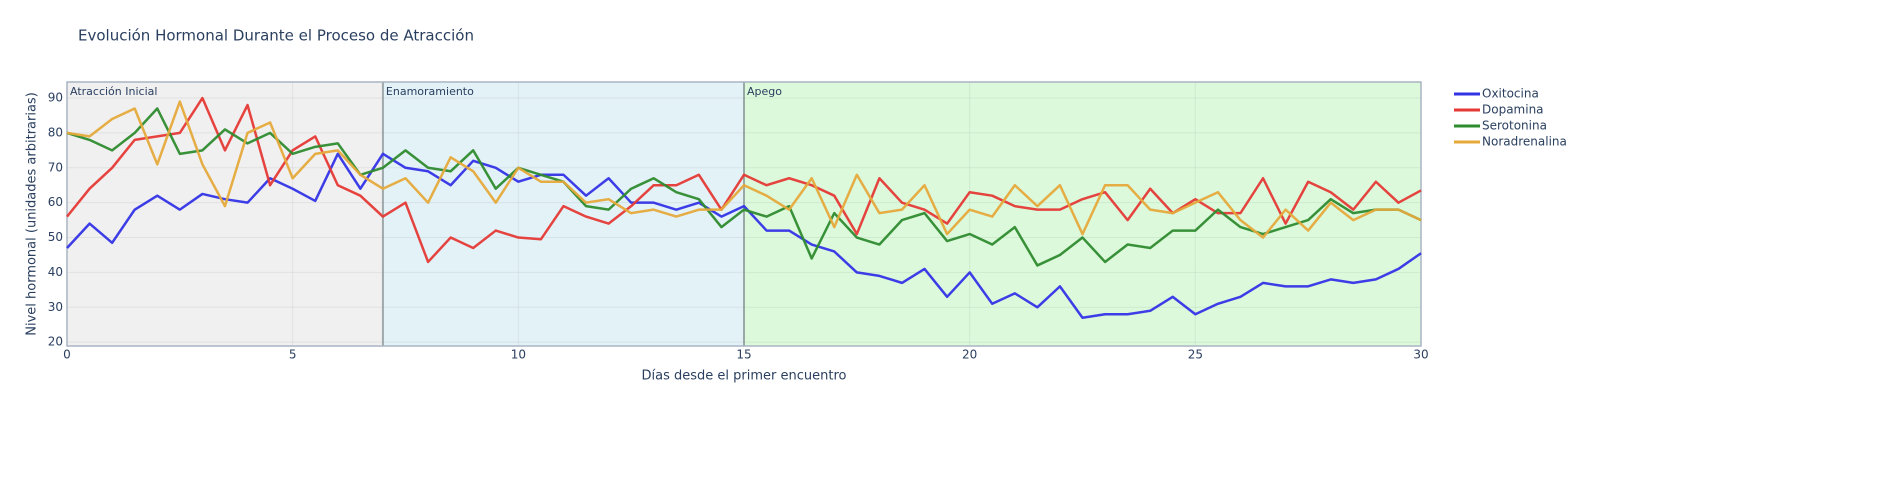 This screenshot has width=1904, height=500. Describe the element at coordinates (55, 98) in the screenshot. I see `y-tick-label: 90` at that location.